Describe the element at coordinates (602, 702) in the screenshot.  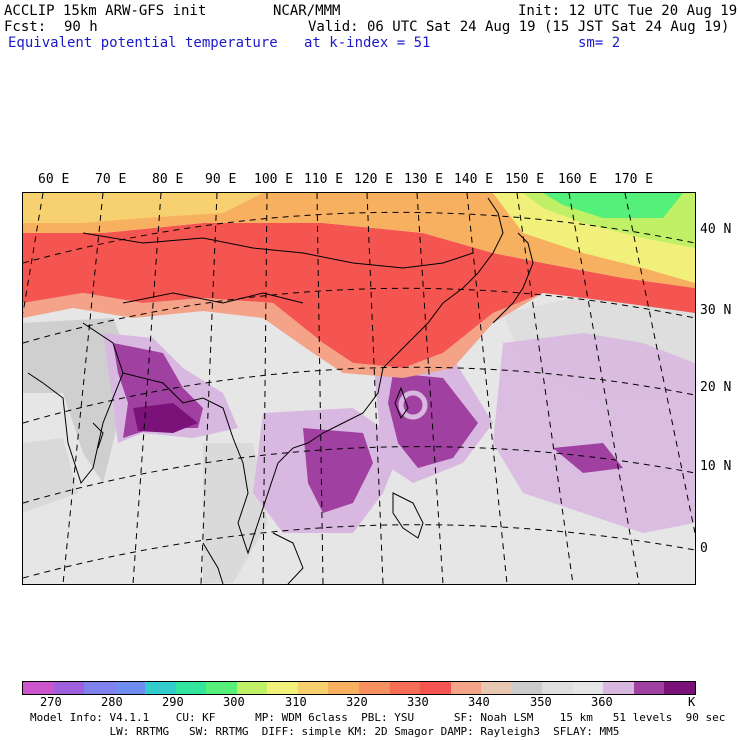
I see `colorbar-label-360: 360` at that location.